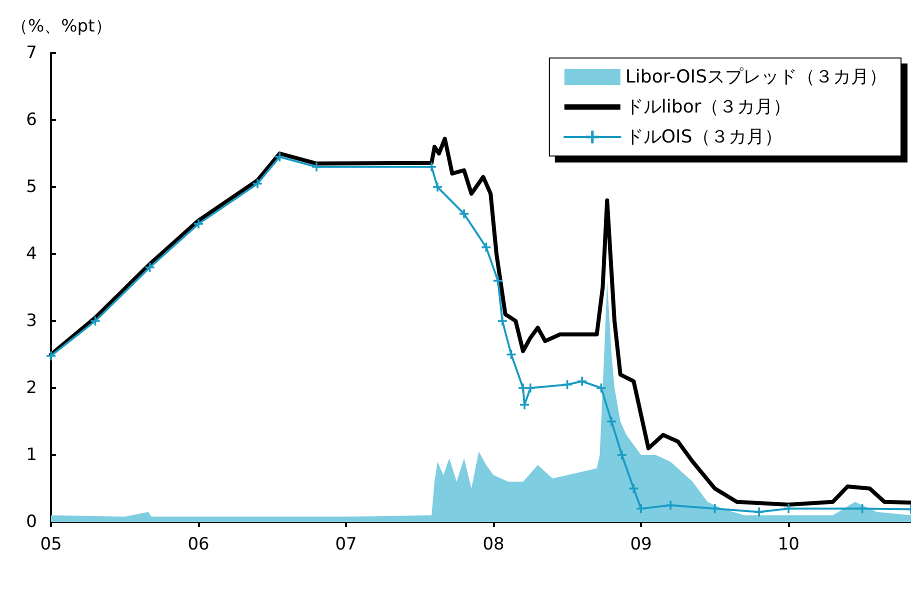 This screenshot has height=608, width=919. What do you see at coordinates (31, 388) in the screenshot?
I see `y-tick-label: 2` at bounding box center [31, 388].